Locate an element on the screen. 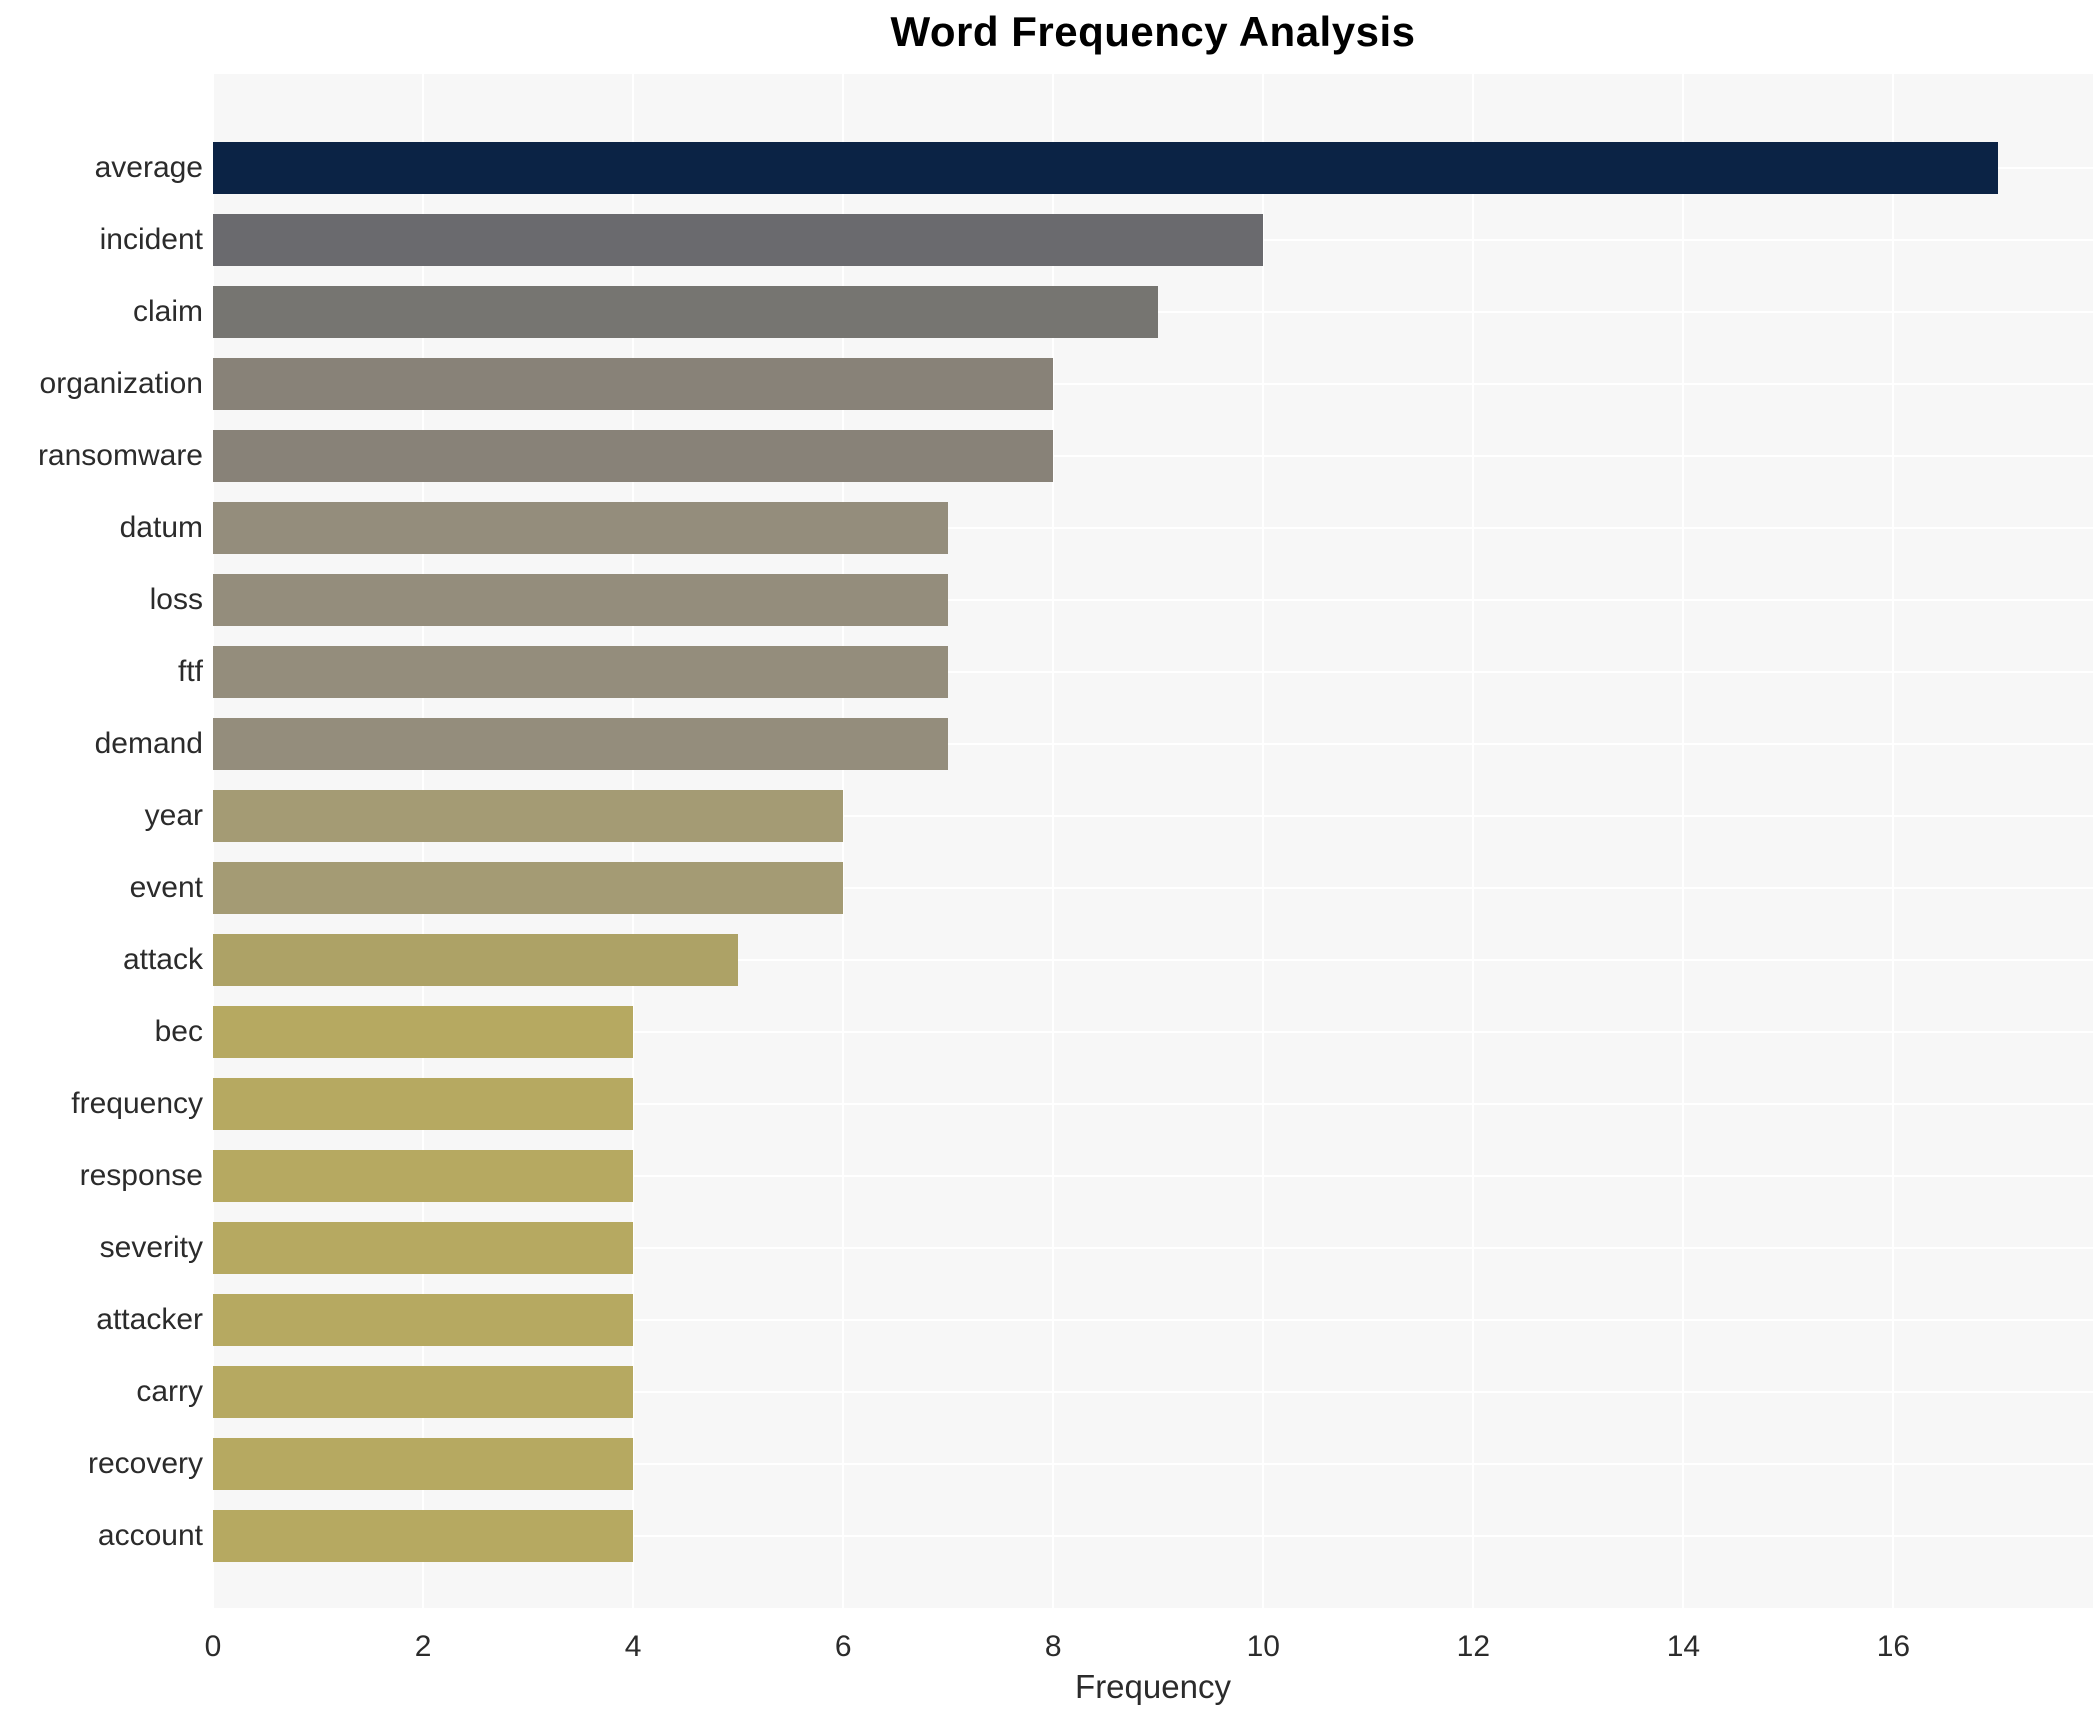 Image resolution: width=2093 pixels, height=1710 pixels. x-axis-tick-label: 8 is located at coordinates (1053, 1646).